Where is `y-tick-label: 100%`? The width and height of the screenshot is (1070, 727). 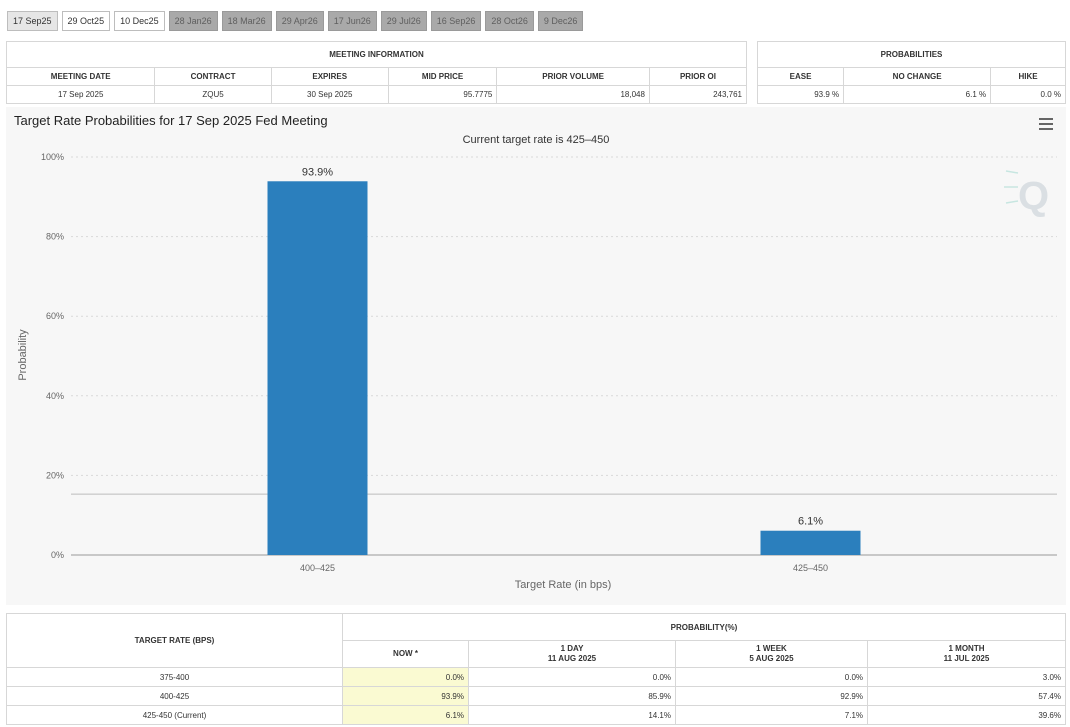
y-tick-label: 100% is located at coordinates (52, 157).